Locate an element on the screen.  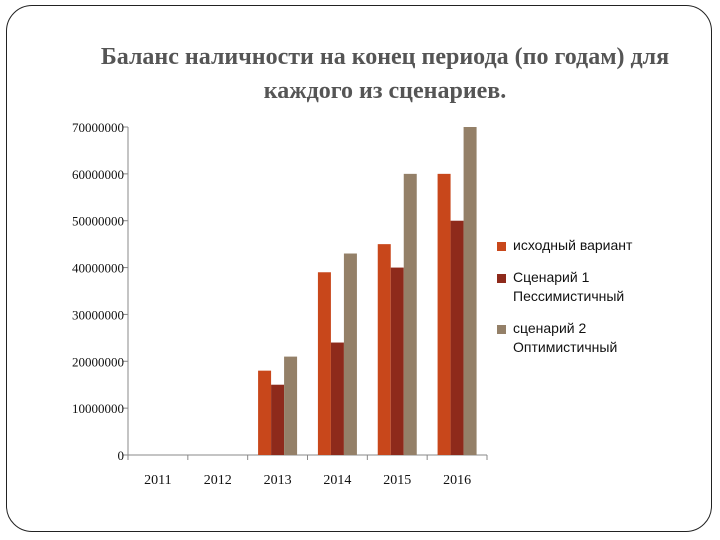
y-tick-label: 50000000 is located at coordinates (98, 221).